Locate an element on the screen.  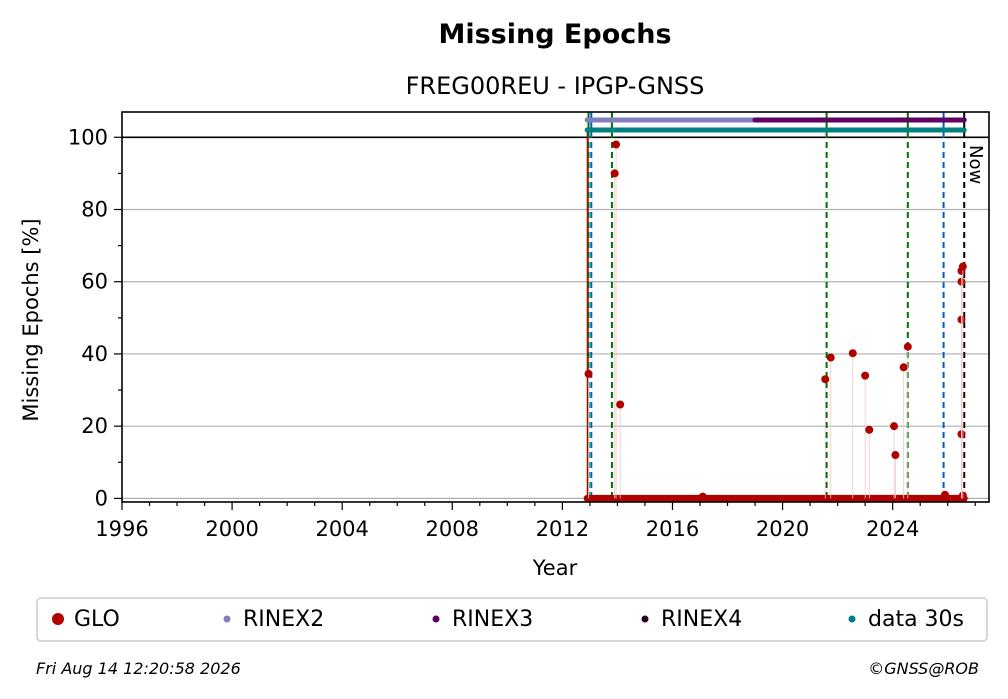
footer-copyright: ©GNSS@ROB is located at coordinates (923, 668).